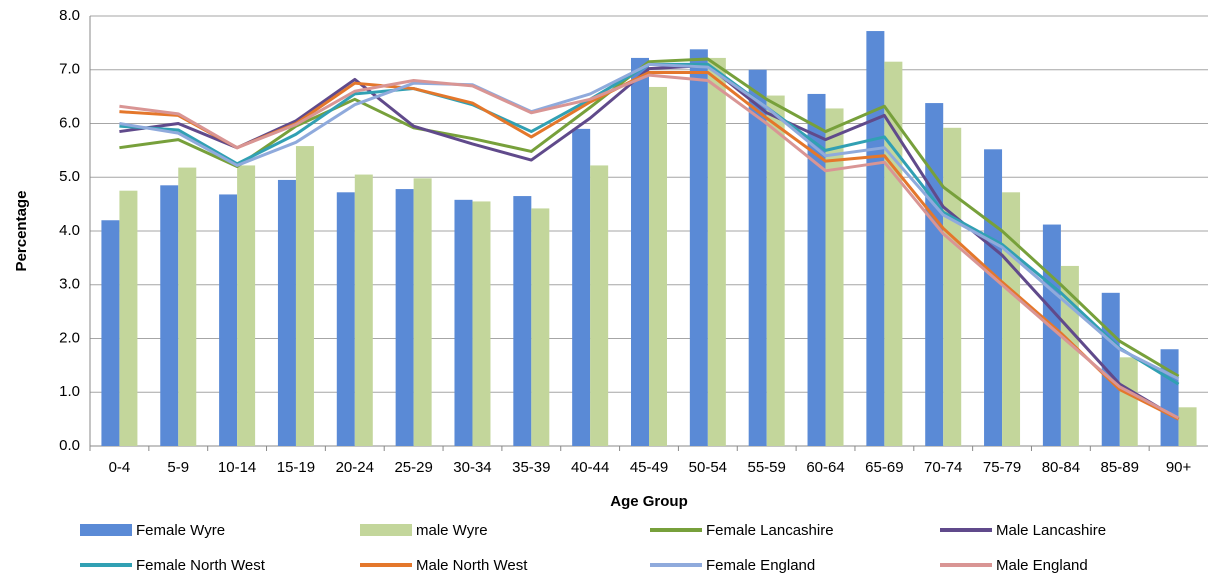 The width and height of the screenshot is (1214, 579). Describe the element at coordinates (1179, 467) in the screenshot. I see `x-tick-label: 90+` at that location.